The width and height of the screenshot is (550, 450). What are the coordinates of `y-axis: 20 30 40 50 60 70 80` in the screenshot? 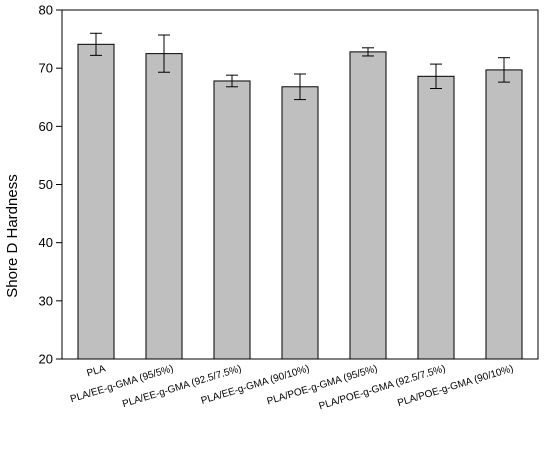 It's located at (50, 185).